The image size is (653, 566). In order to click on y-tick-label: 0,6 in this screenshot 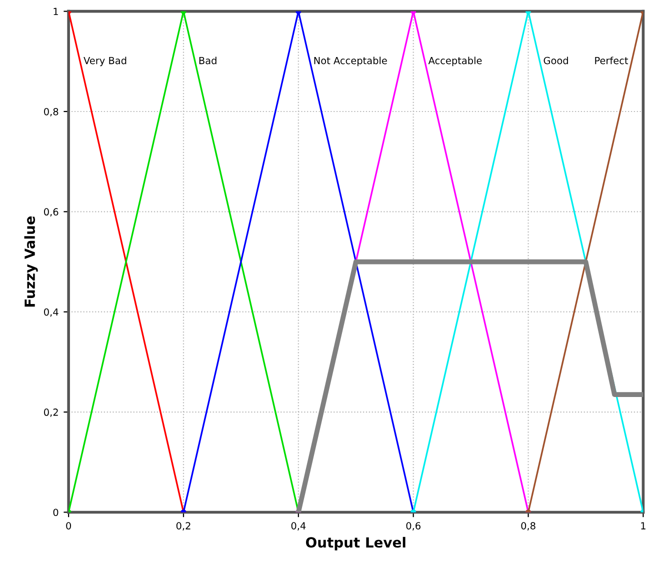, I will do `click(51, 212)`.